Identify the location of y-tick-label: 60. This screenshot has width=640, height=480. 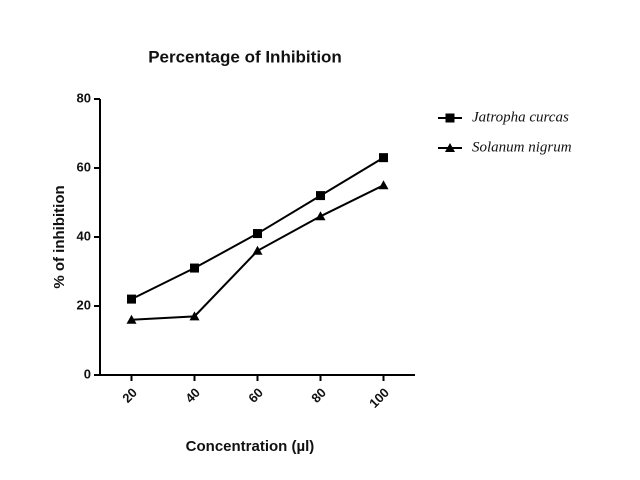
(84, 166).